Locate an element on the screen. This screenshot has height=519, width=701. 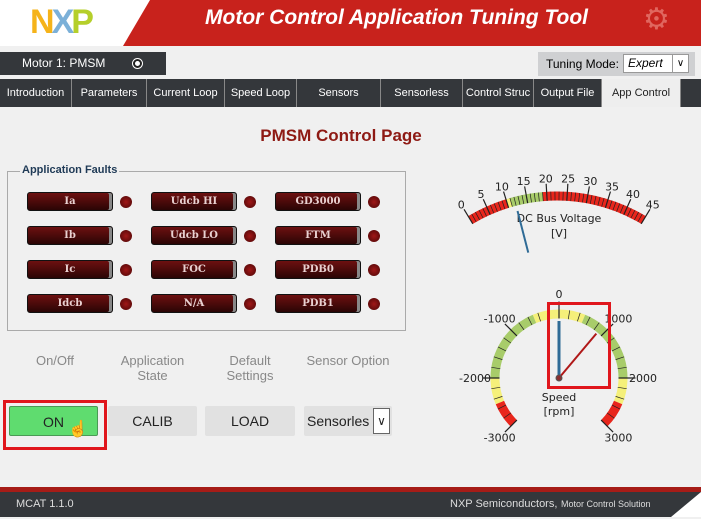
faults-legend: Application Faults is located at coordinates (70, 170).